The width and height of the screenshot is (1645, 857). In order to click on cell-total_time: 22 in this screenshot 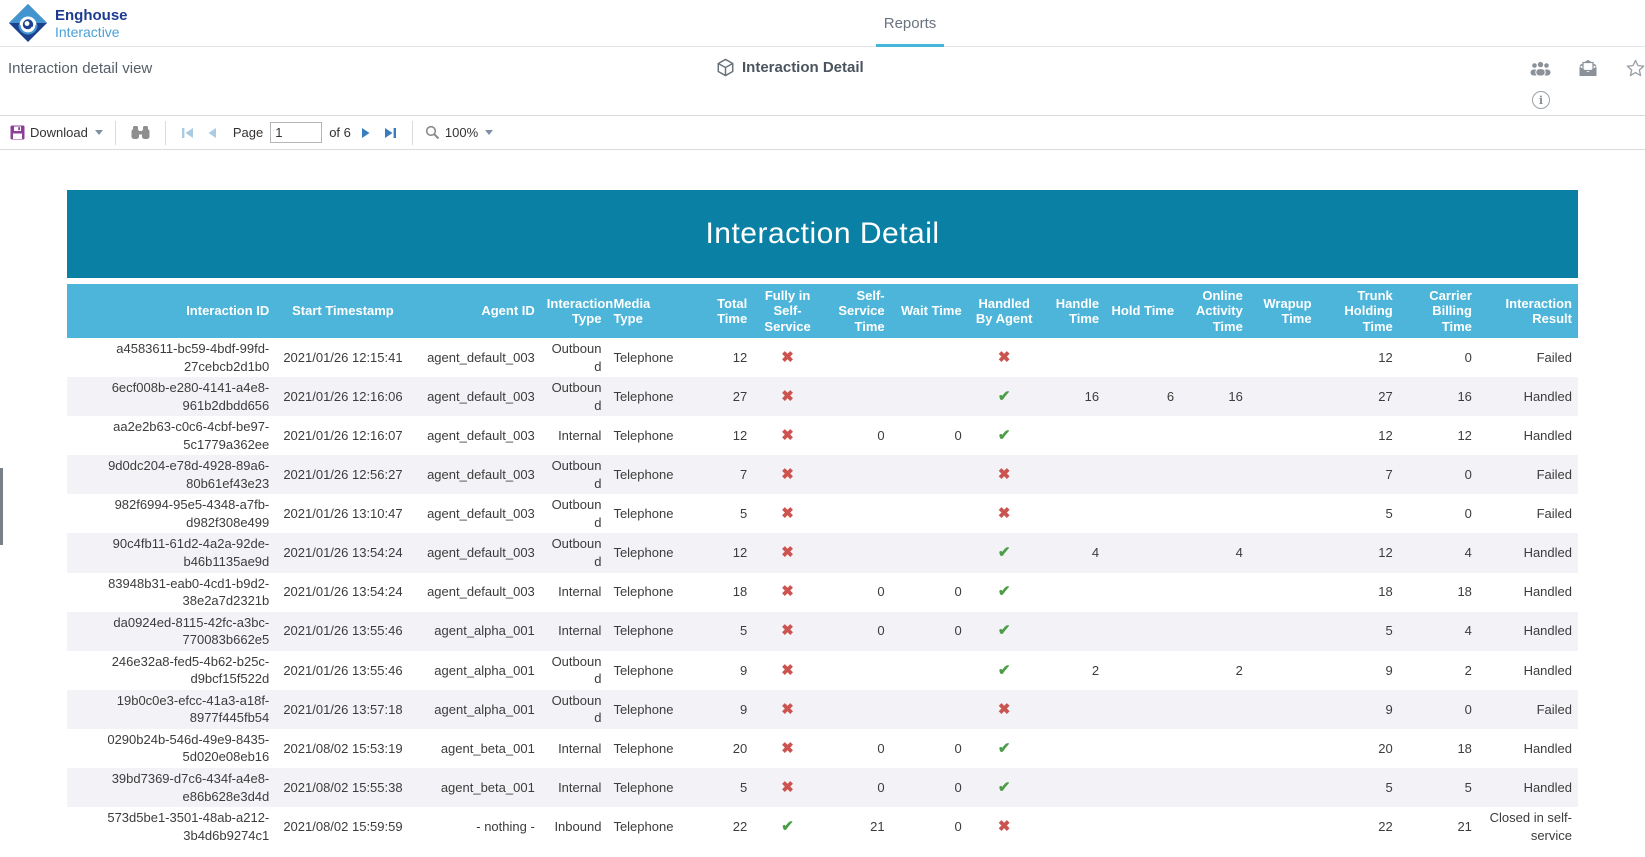, I will do `click(740, 826)`.